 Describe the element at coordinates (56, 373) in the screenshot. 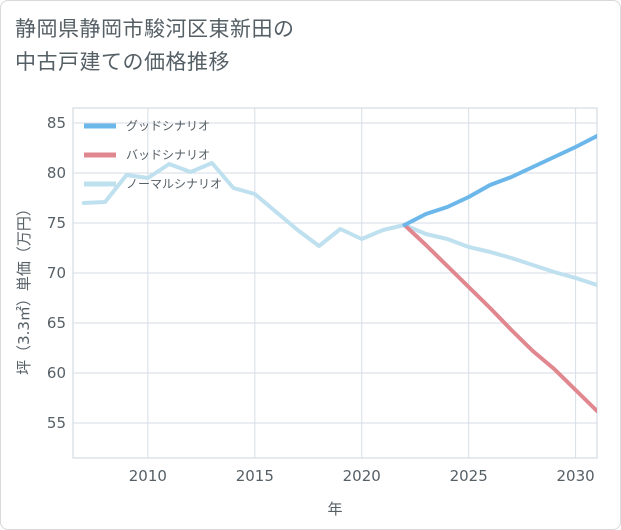

I see `y-tick-label: 60` at that location.